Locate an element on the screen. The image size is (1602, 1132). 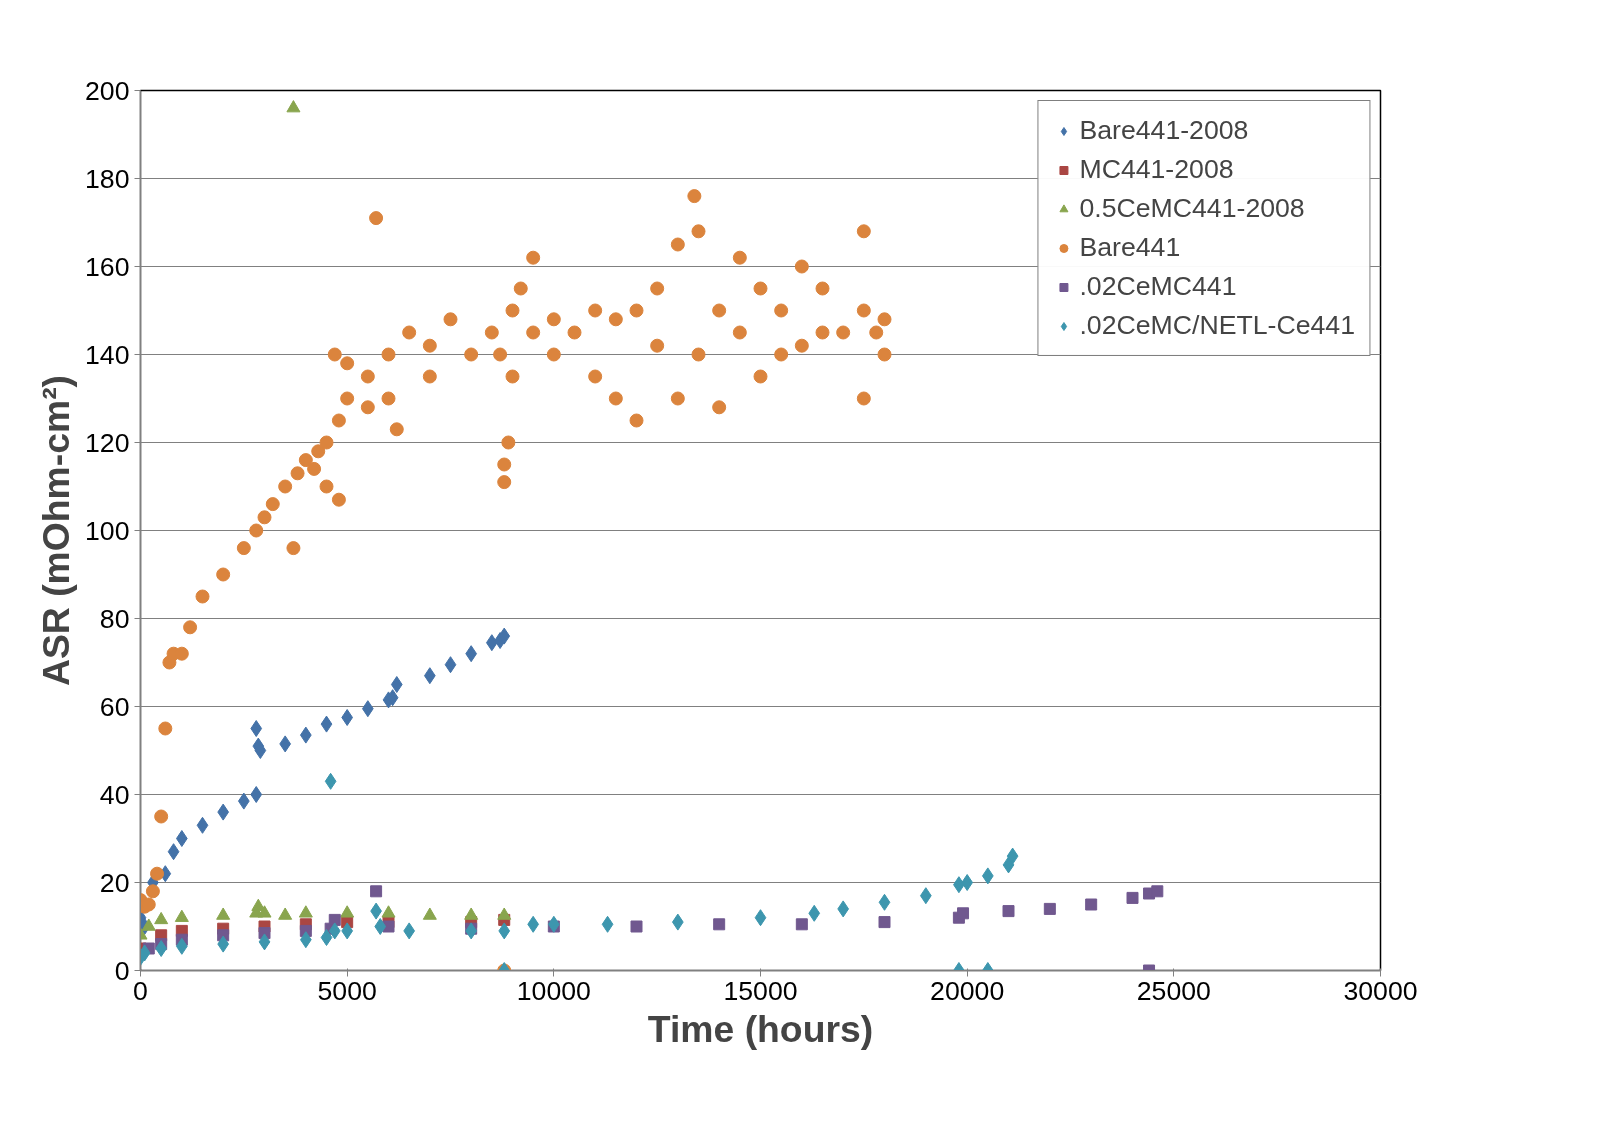
legend-label: Bare441-2008 is located at coordinates (1164, 130).